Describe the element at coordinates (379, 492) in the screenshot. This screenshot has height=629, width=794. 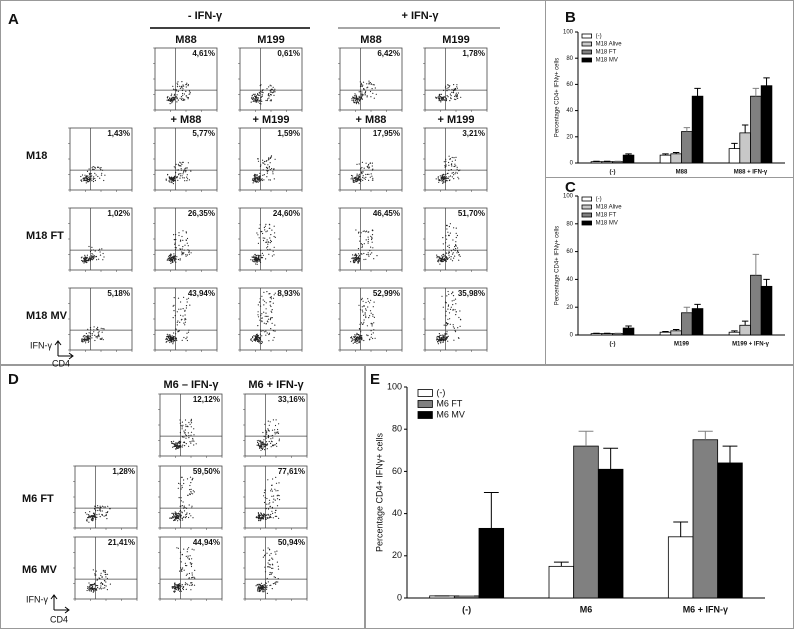
I see `y-axis-title: Percentage CD4+ IFNγ+ cells` at that location.